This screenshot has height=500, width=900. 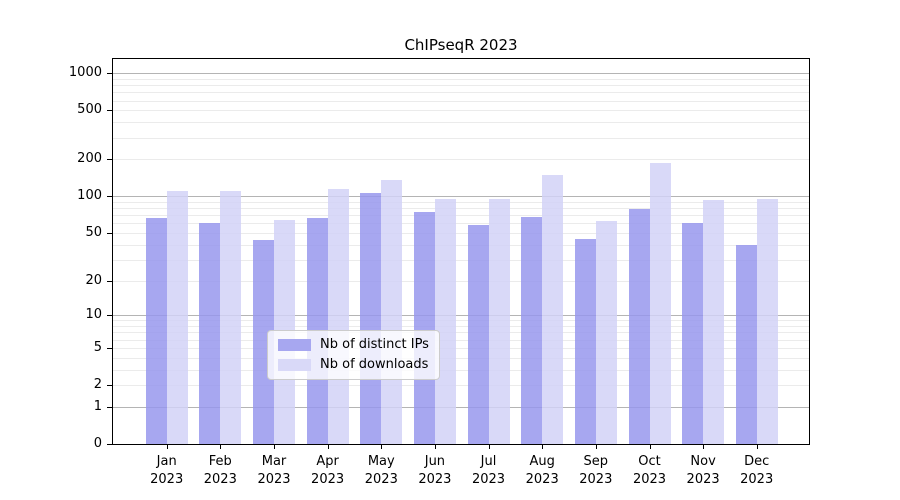 I want to click on y-tick-label: 500, so click(x=89, y=110).